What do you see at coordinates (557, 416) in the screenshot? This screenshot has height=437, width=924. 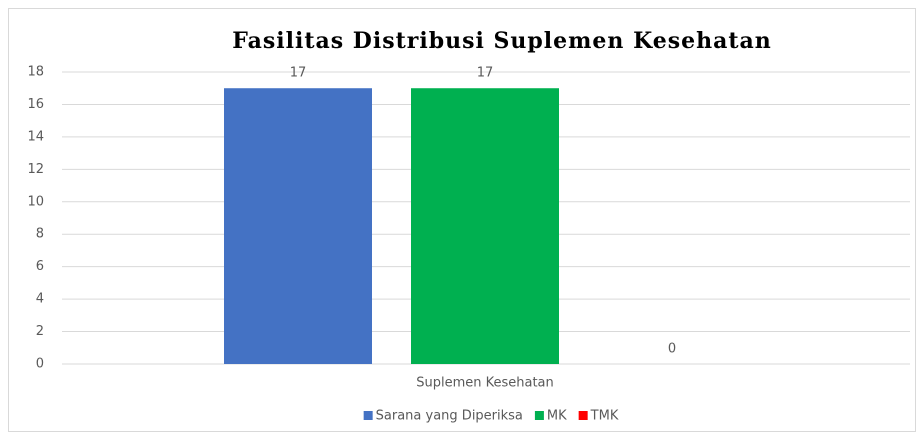 I see `legend-label: MK` at bounding box center [557, 416].